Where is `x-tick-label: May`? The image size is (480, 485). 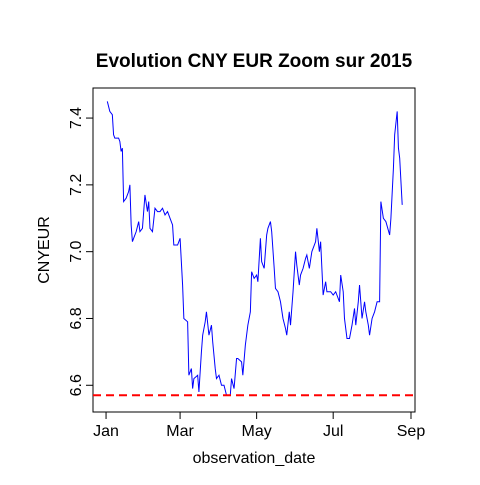
x-tick-label: May is located at coordinates (257, 431).